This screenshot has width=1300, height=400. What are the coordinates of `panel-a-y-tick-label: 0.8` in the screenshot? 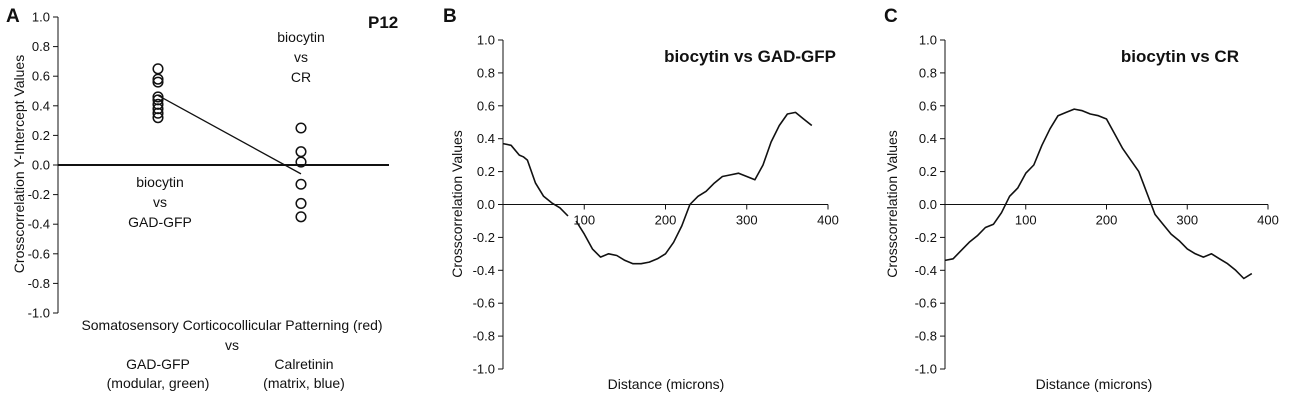 It's located at (41, 46).